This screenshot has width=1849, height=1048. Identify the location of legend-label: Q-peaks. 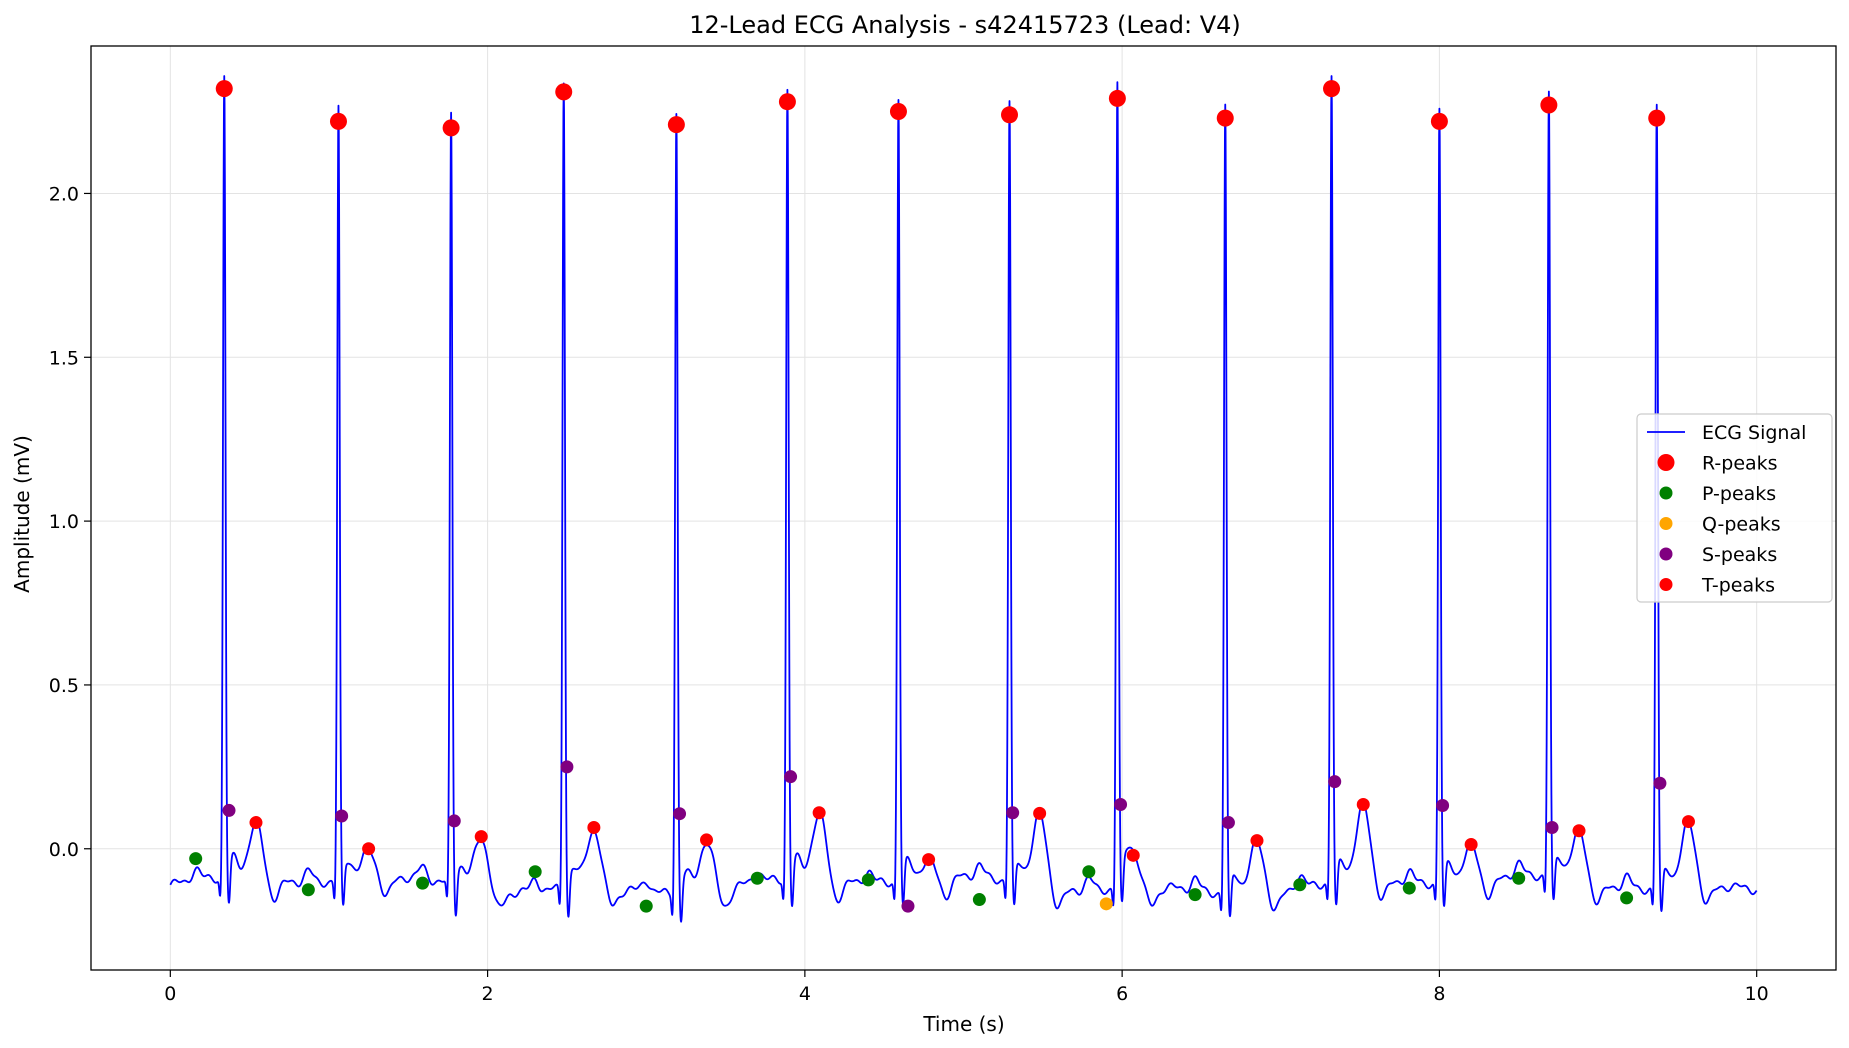
(1741, 525).